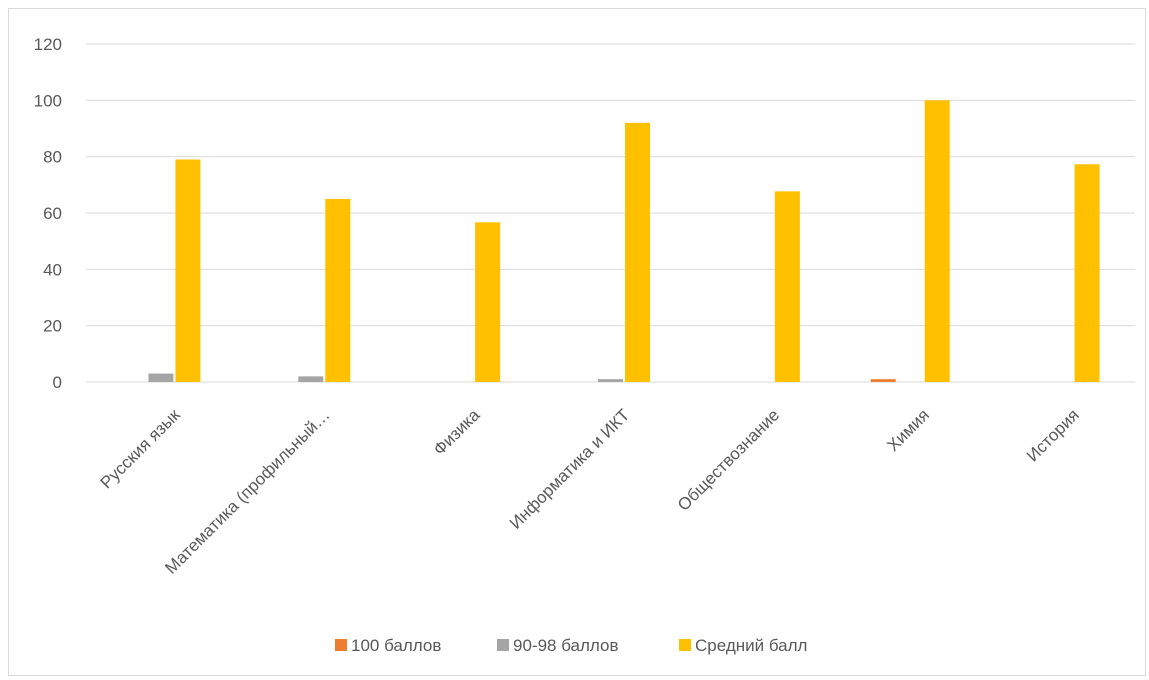 This screenshot has height=680, width=1149. What do you see at coordinates (1087, 273) in the screenshot?
I see `bar-Средний-балл-6` at bounding box center [1087, 273].